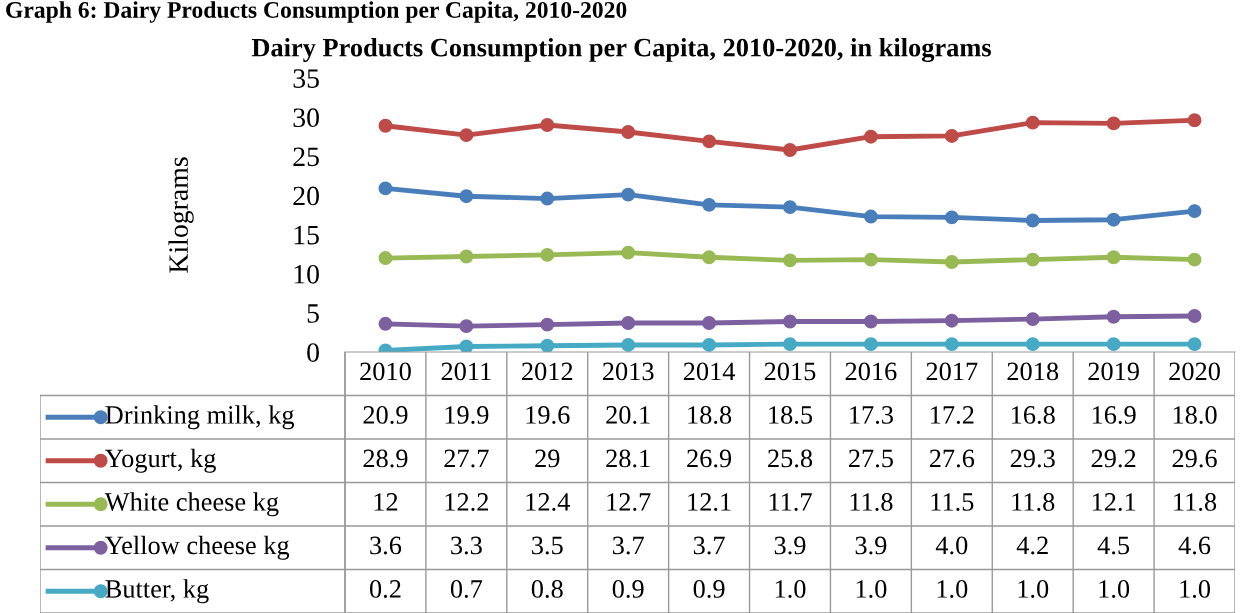 The height and width of the screenshot is (613, 1243). I want to click on legend-label: Drinking milk, kg, so click(200, 417).